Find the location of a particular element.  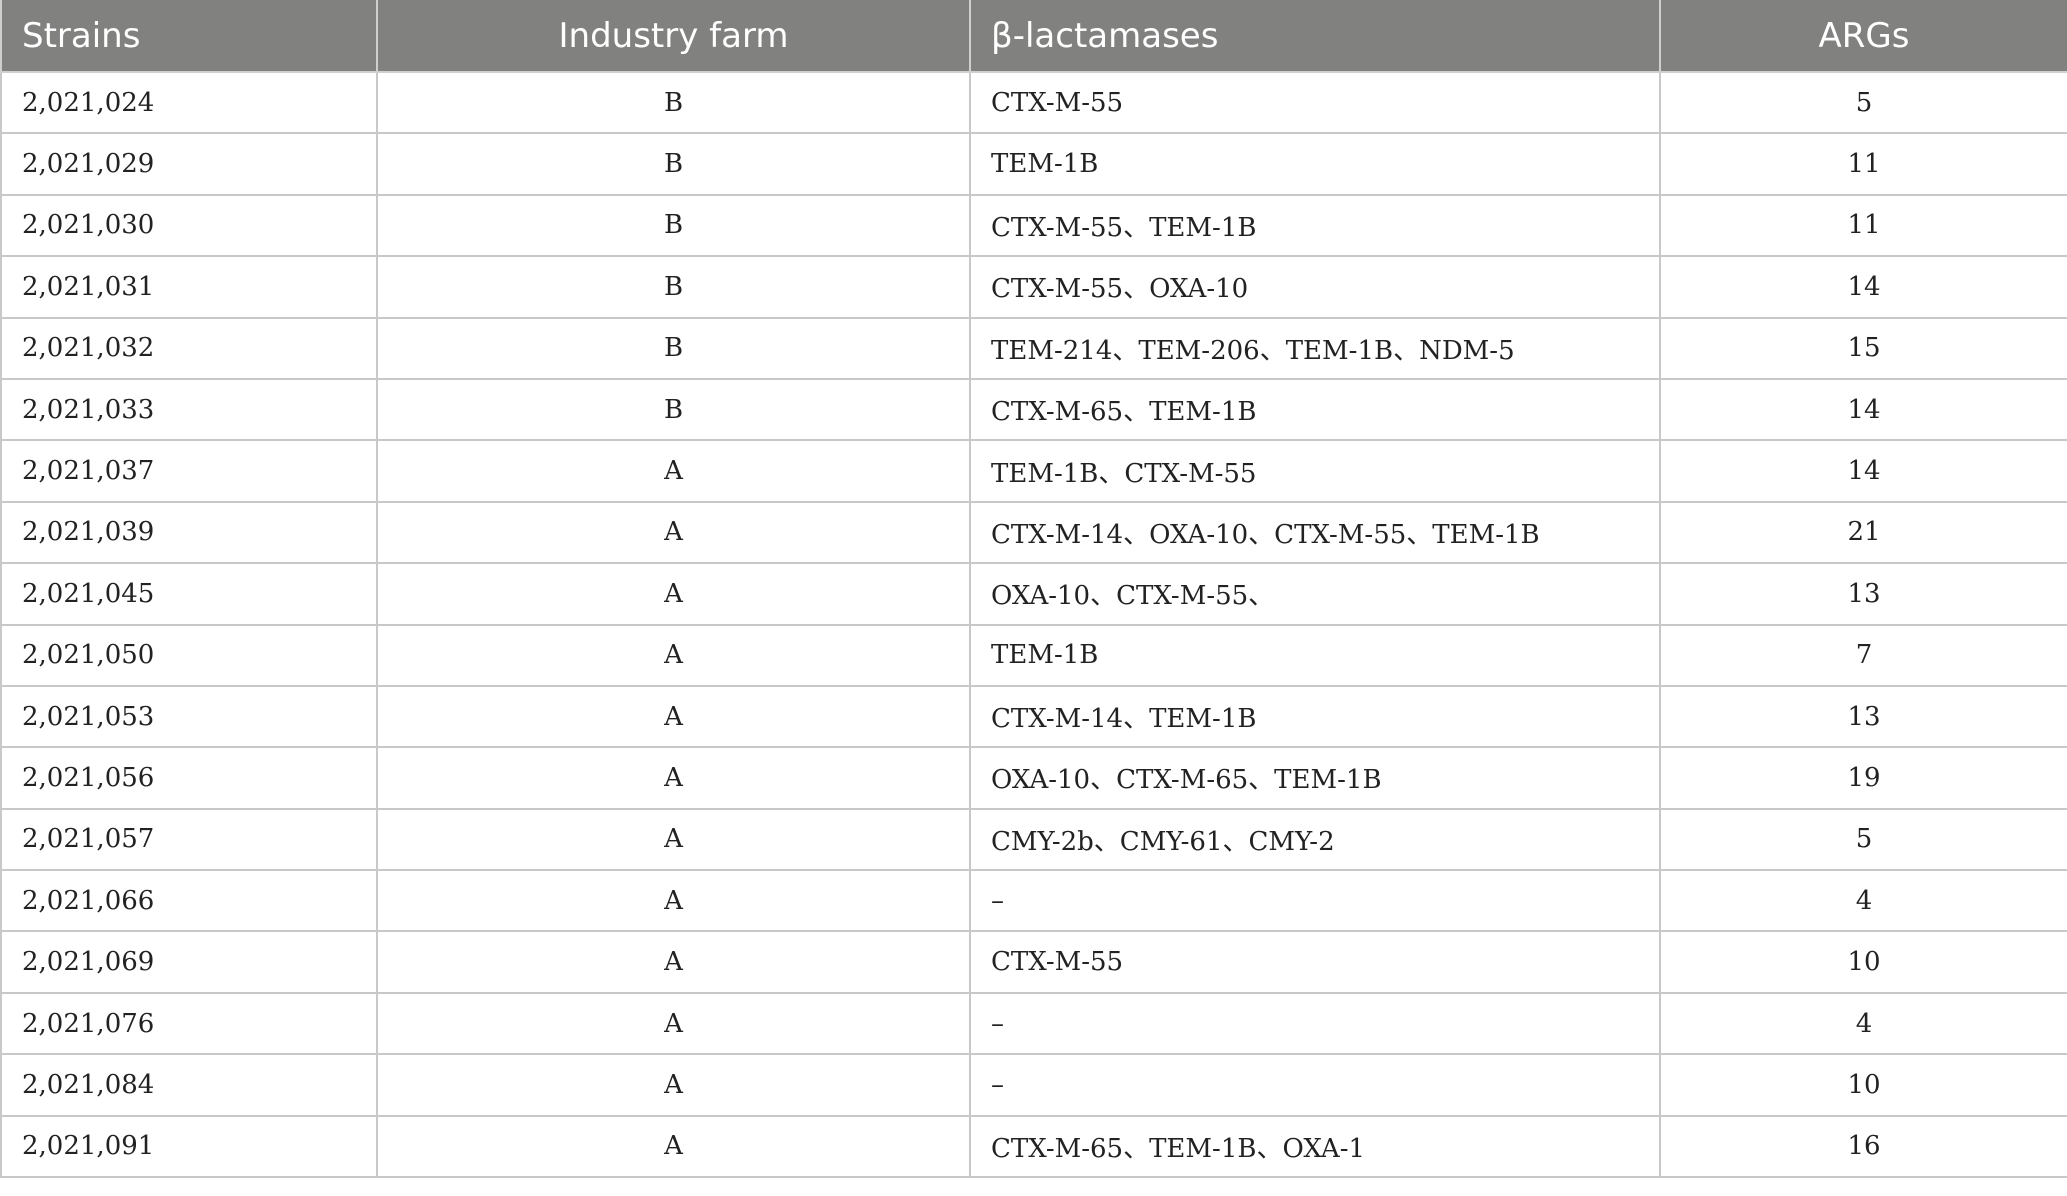

table-row: 2,021,024 B CTX-M-55 5 is located at coordinates (1033, 102).